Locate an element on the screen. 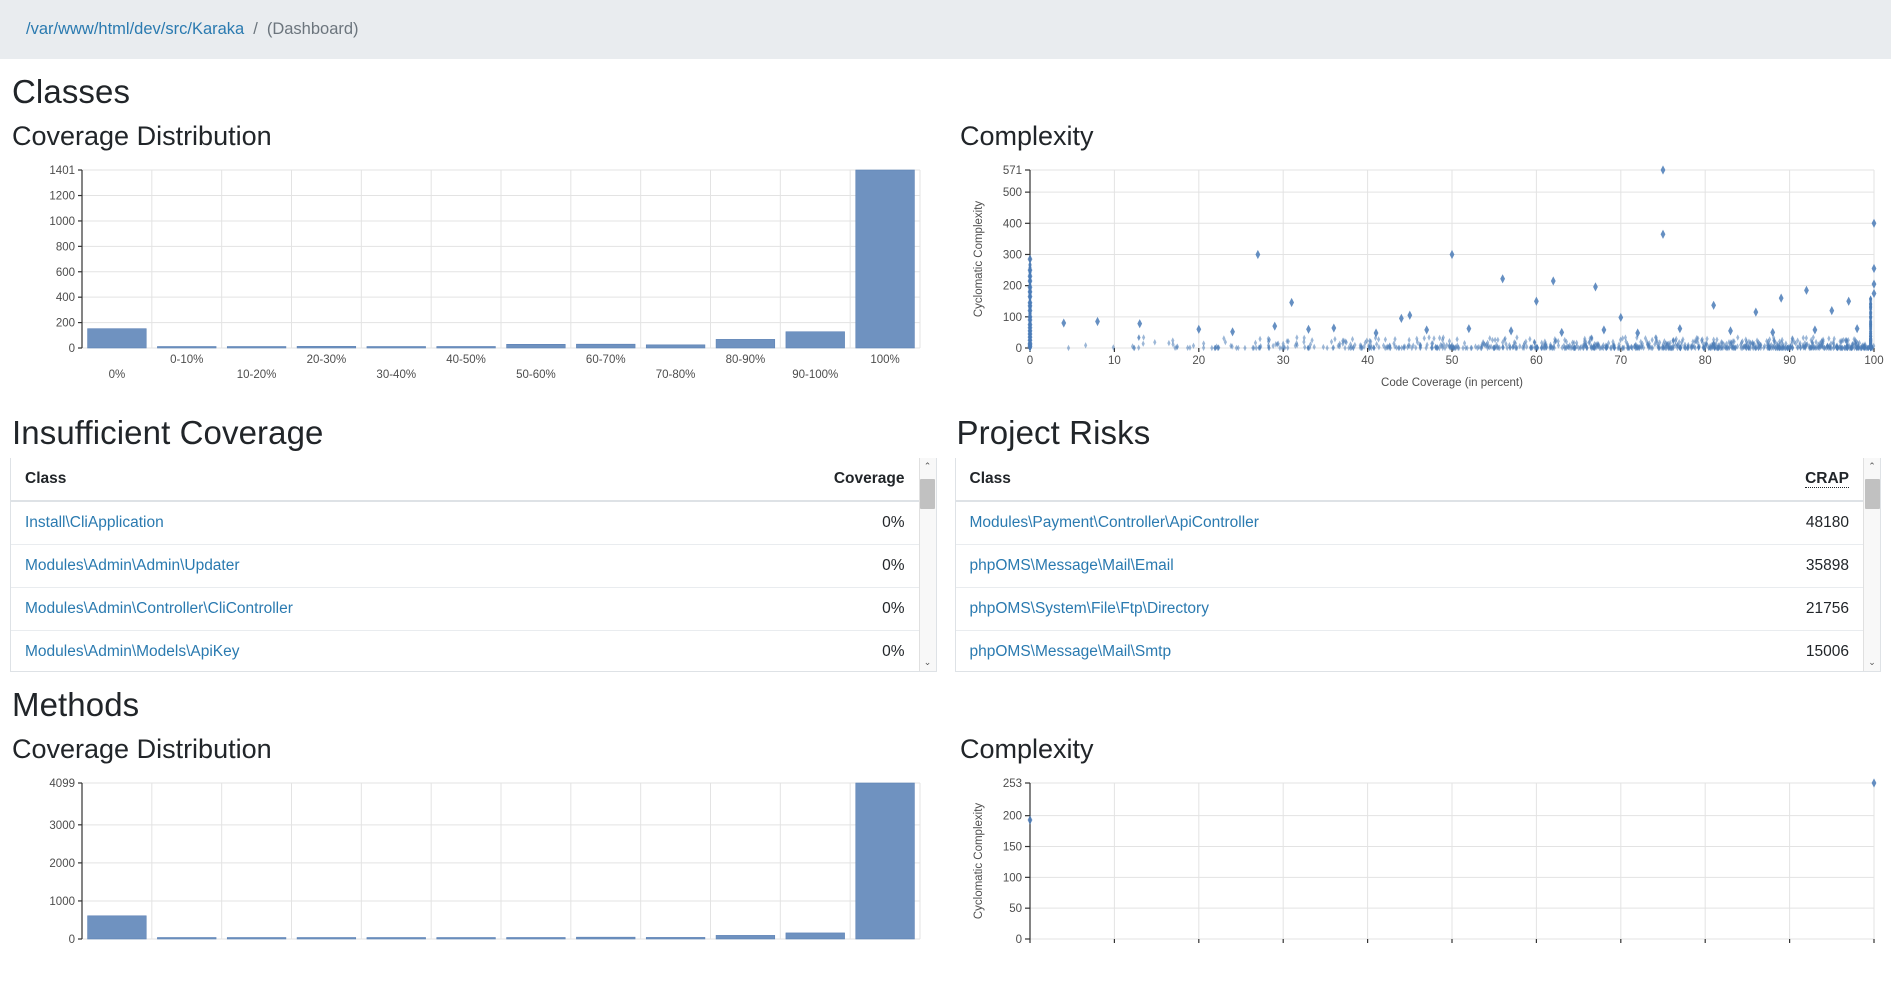 Image resolution: width=1891 pixels, height=991 pixels. table-row: phpOMS\System\File\Ftp\Directory 21756 is located at coordinates (1409, 609).